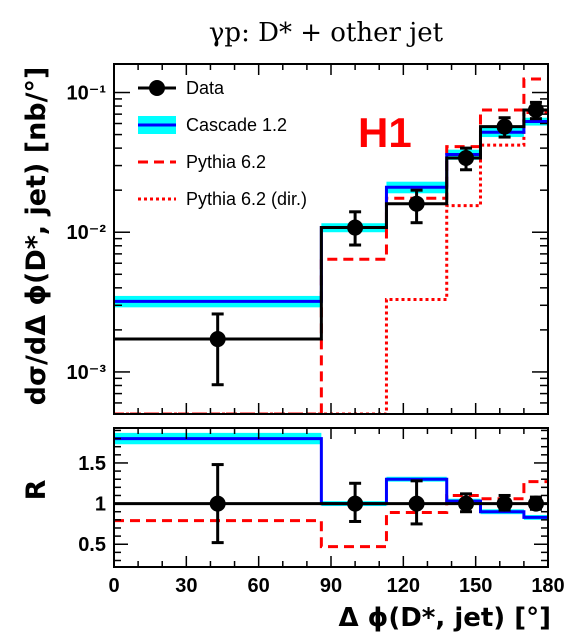  Describe the element at coordinates (331, 586) in the screenshot. I see `x-tick-label-90: 90` at that location.